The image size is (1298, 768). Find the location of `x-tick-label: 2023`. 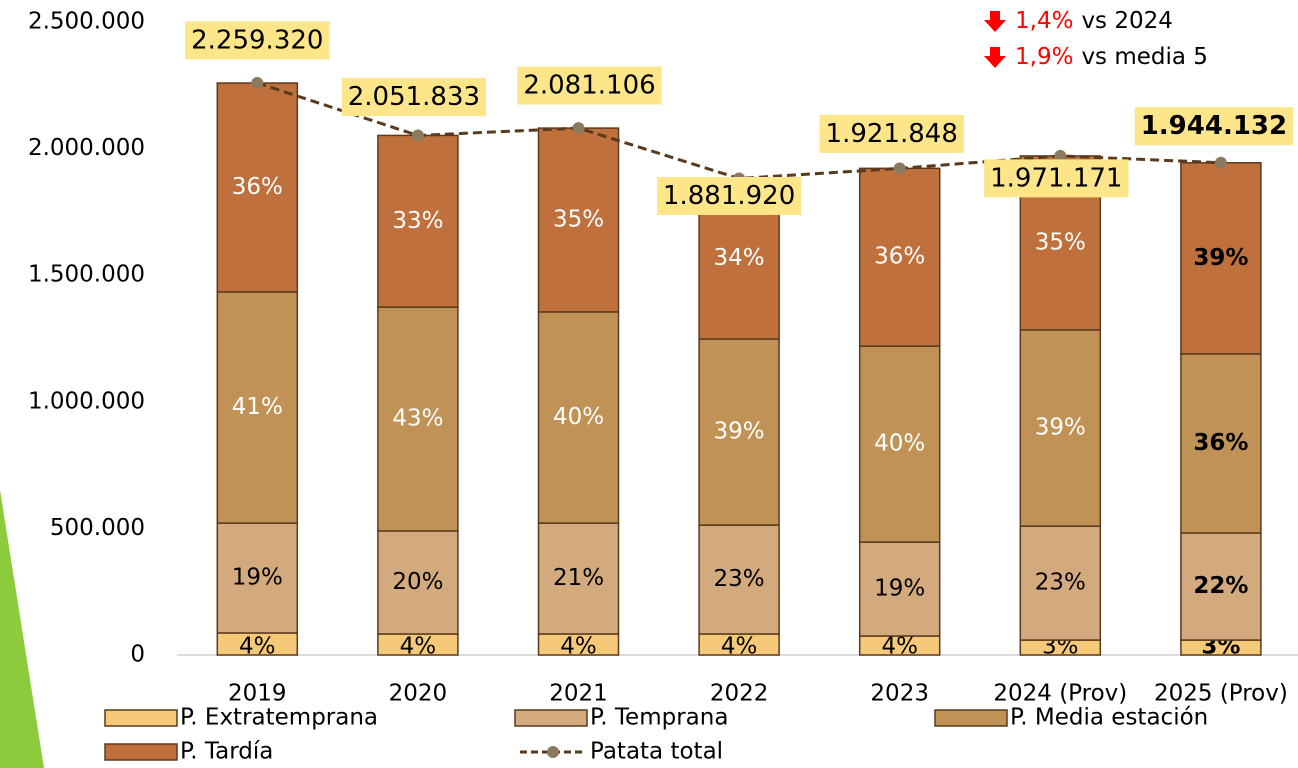

x-tick-label: 2023 is located at coordinates (899, 694).